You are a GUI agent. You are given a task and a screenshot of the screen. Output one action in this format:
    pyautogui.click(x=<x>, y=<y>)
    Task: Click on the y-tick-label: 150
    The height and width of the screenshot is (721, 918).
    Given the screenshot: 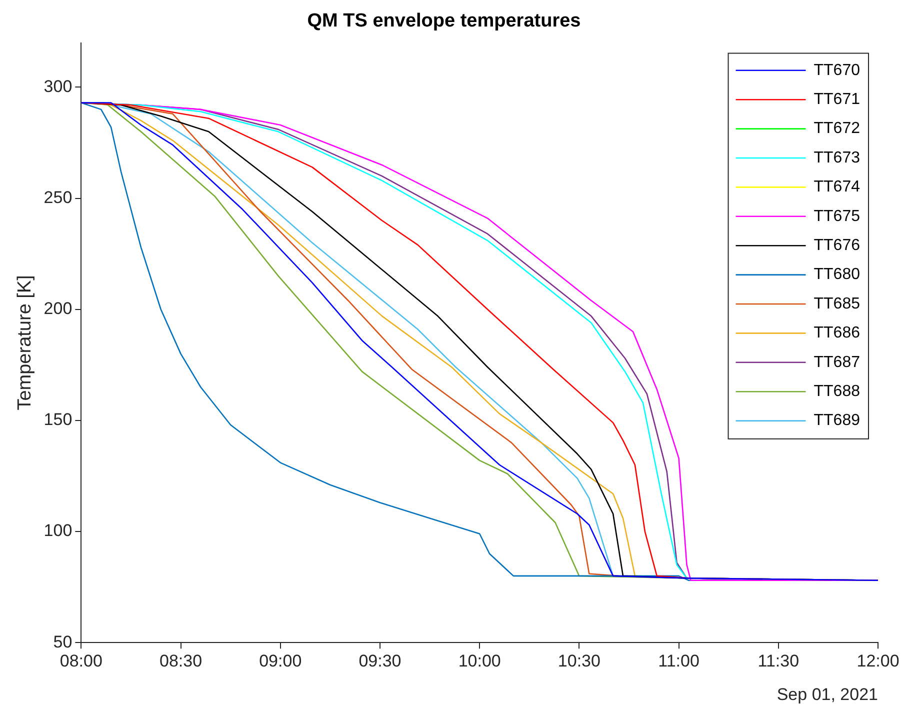 What is the action you would take?
    pyautogui.click(x=58, y=420)
    